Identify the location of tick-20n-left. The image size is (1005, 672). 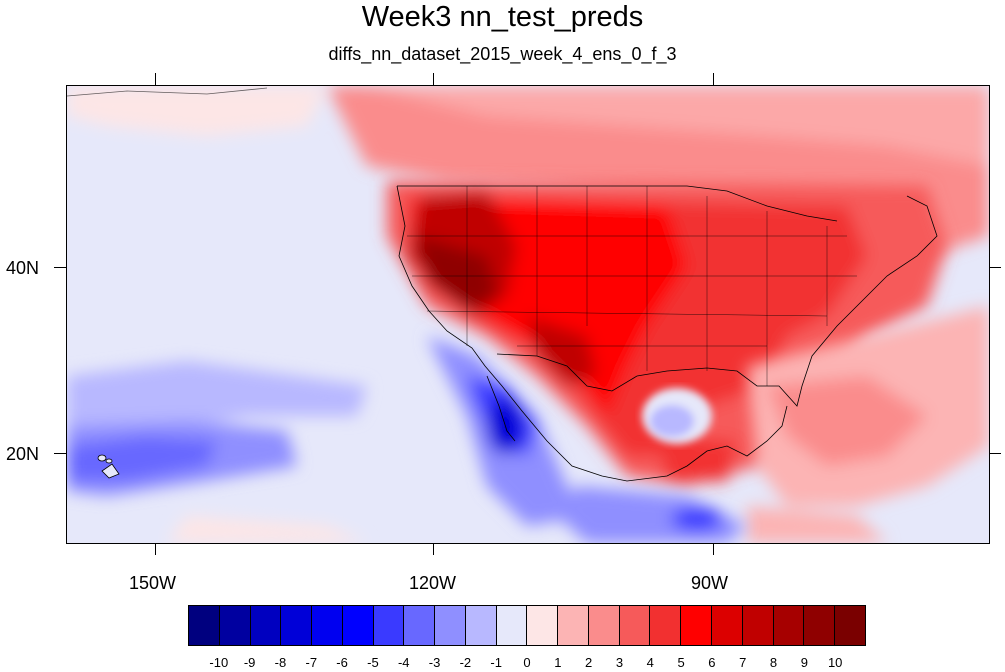
(60, 453).